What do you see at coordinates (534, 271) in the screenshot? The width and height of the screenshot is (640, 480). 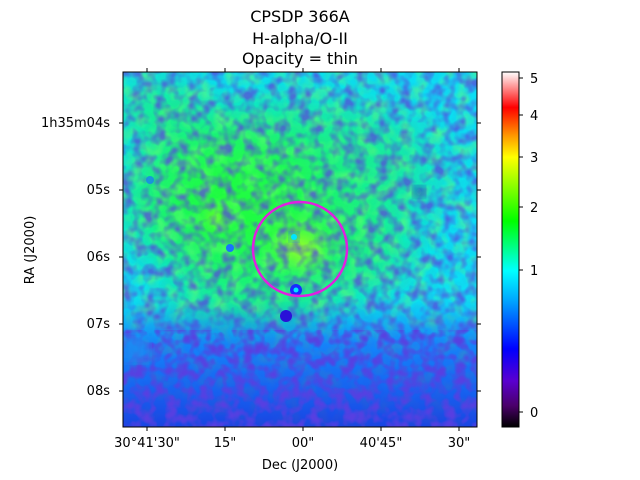 I see `colorbar-tick-label: 1` at bounding box center [534, 271].